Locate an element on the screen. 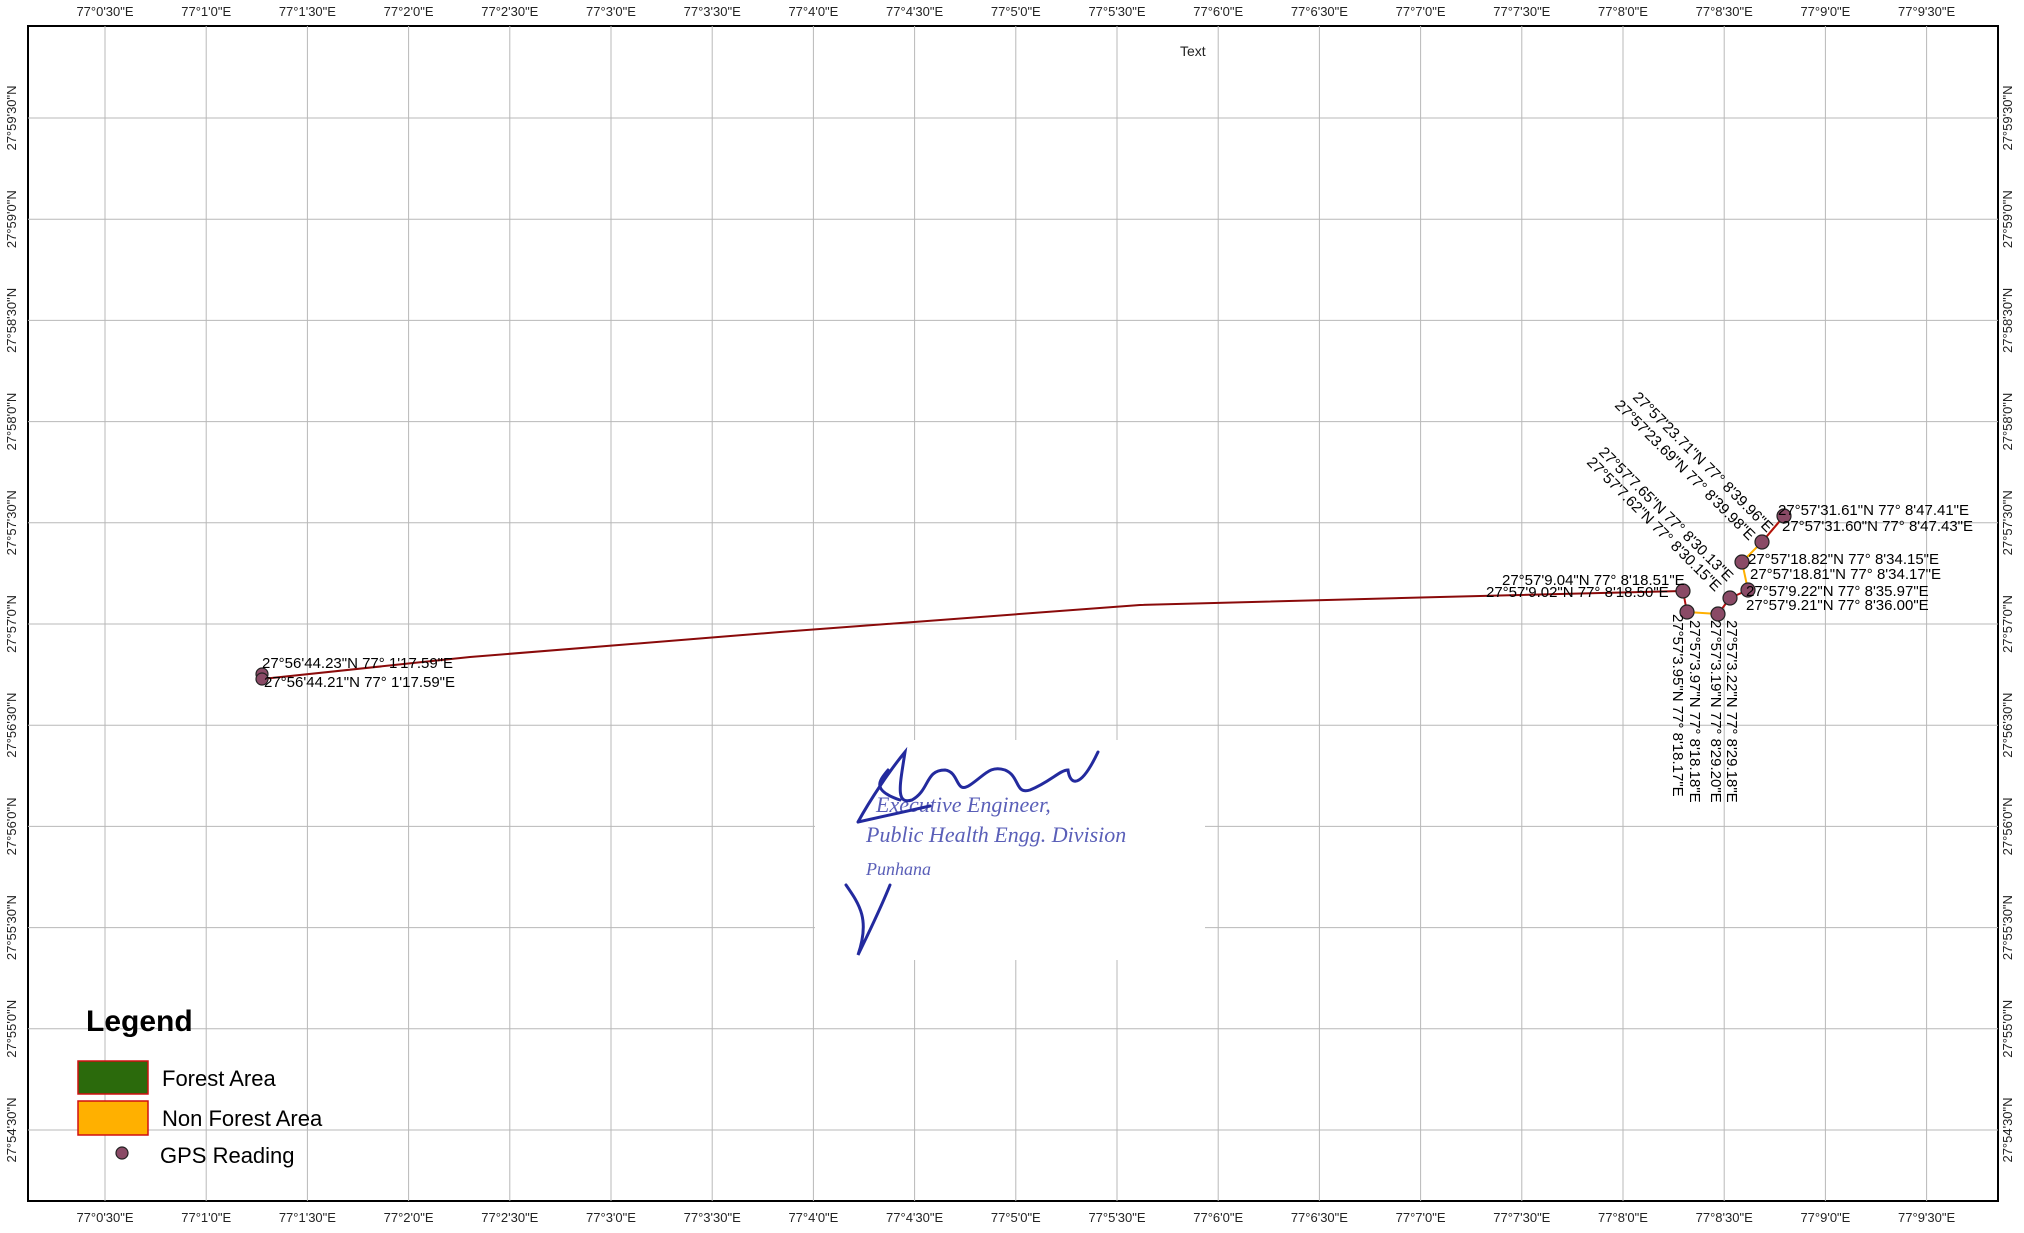 The height and width of the screenshot is (1233, 2024). gps-label: 27°57'9.02"N 77° 8'18.50"E is located at coordinates (1577, 592).